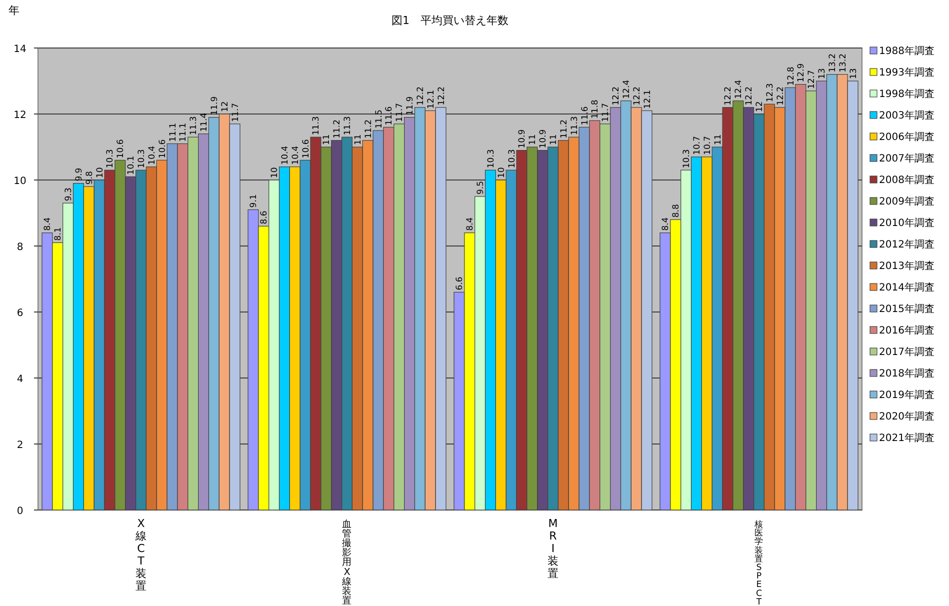  I want to click on legend-label: 2020年調査, so click(906, 416).